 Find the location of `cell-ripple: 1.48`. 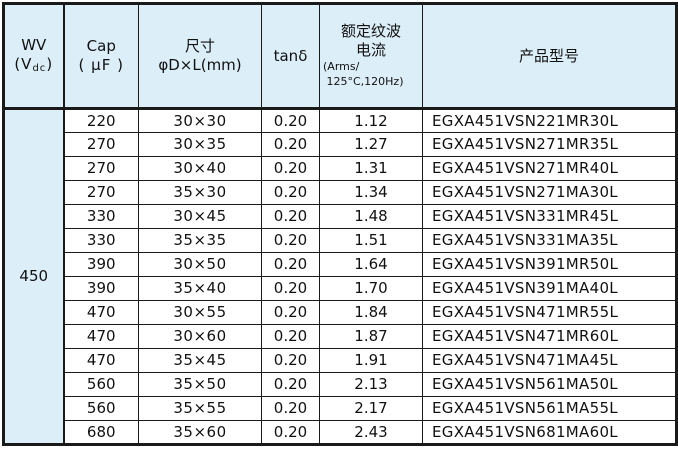

cell-ripple: 1.48 is located at coordinates (371, 216).